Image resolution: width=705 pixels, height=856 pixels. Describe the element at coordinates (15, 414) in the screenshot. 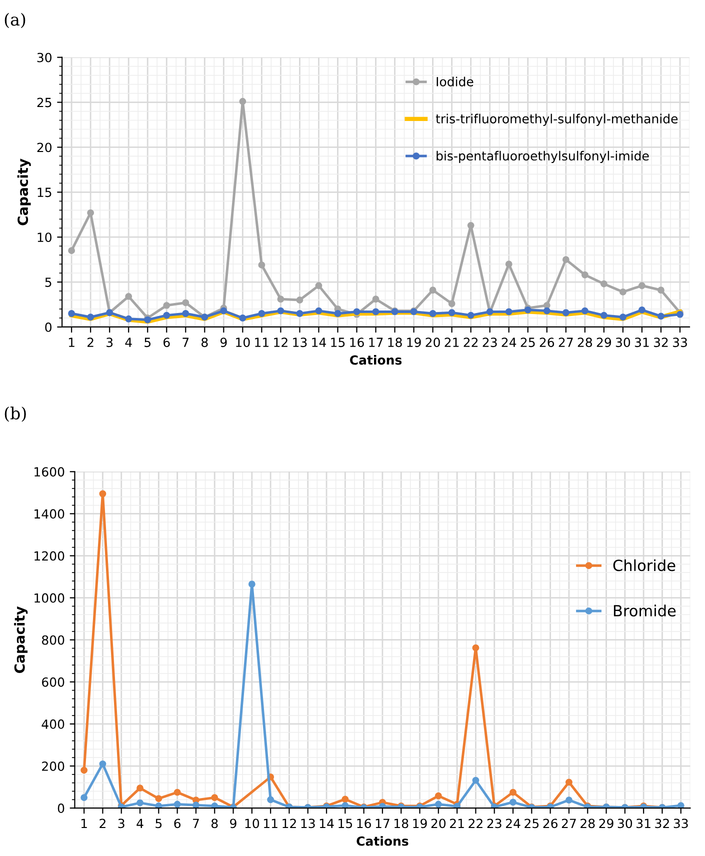

I see `chart-title: (b)` at that location.